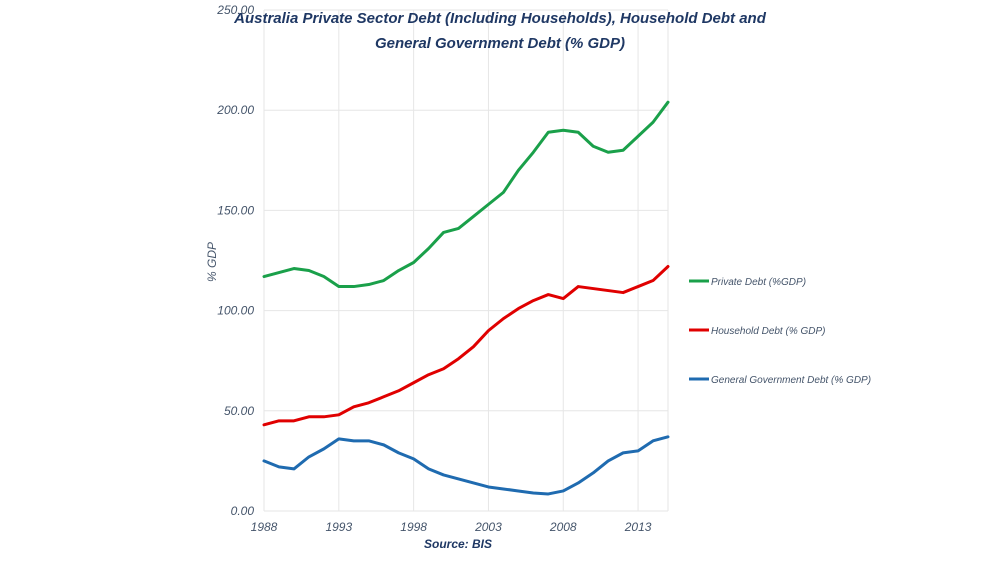 This screenshot has height=563, width=1000. I want to click on legend-item: General Government Debt (% GDP), so click(780, 380).